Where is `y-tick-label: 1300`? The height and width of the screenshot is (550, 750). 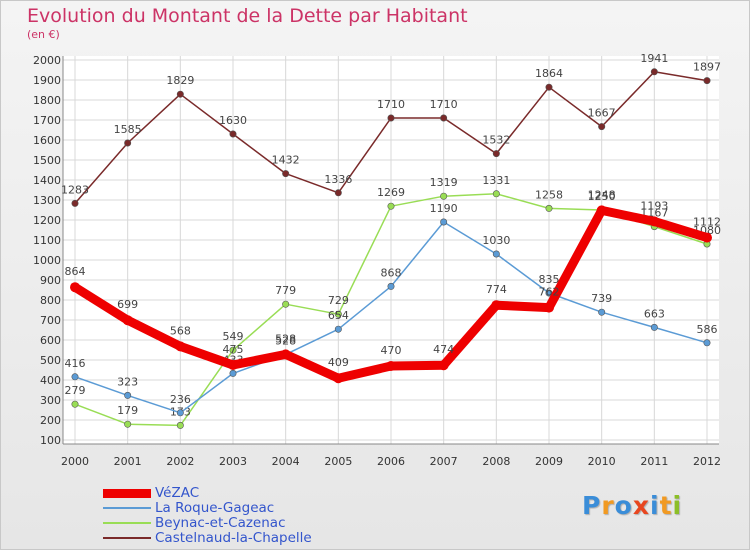 y-tick-label: 1300 is located at coordinates (47, 200).